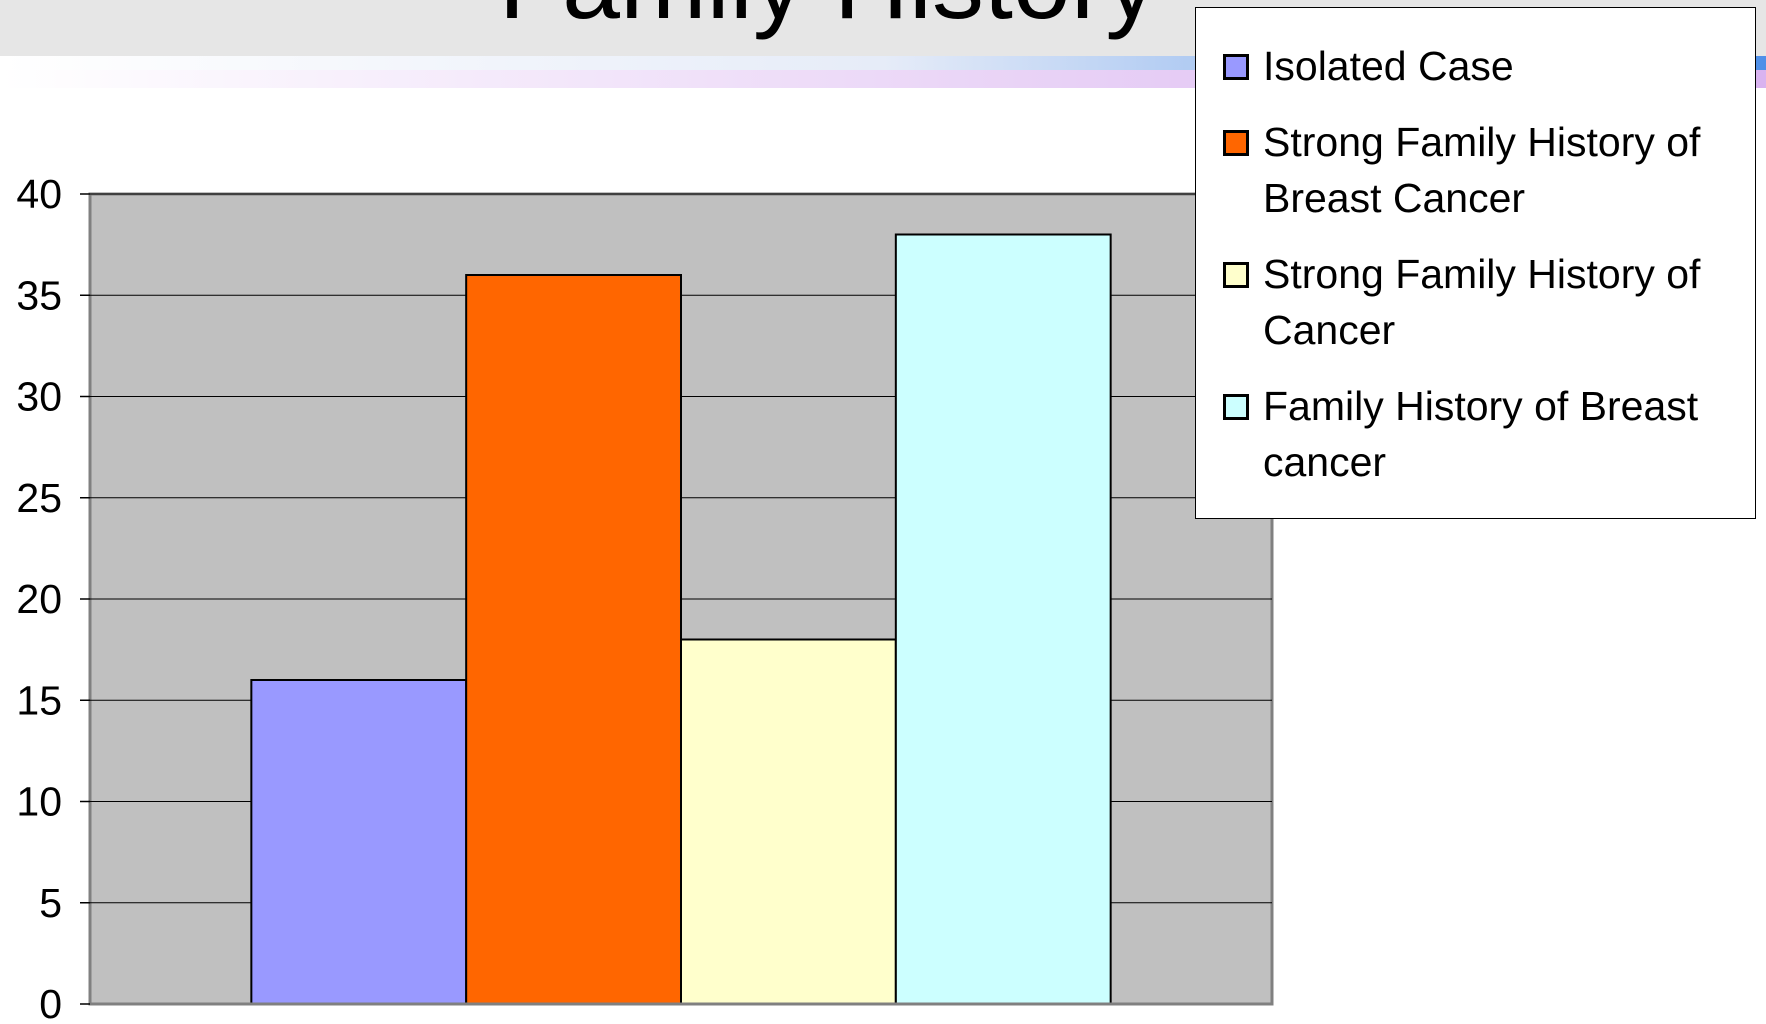  I want to click on y-tick-label: 10, so click(39, 802).